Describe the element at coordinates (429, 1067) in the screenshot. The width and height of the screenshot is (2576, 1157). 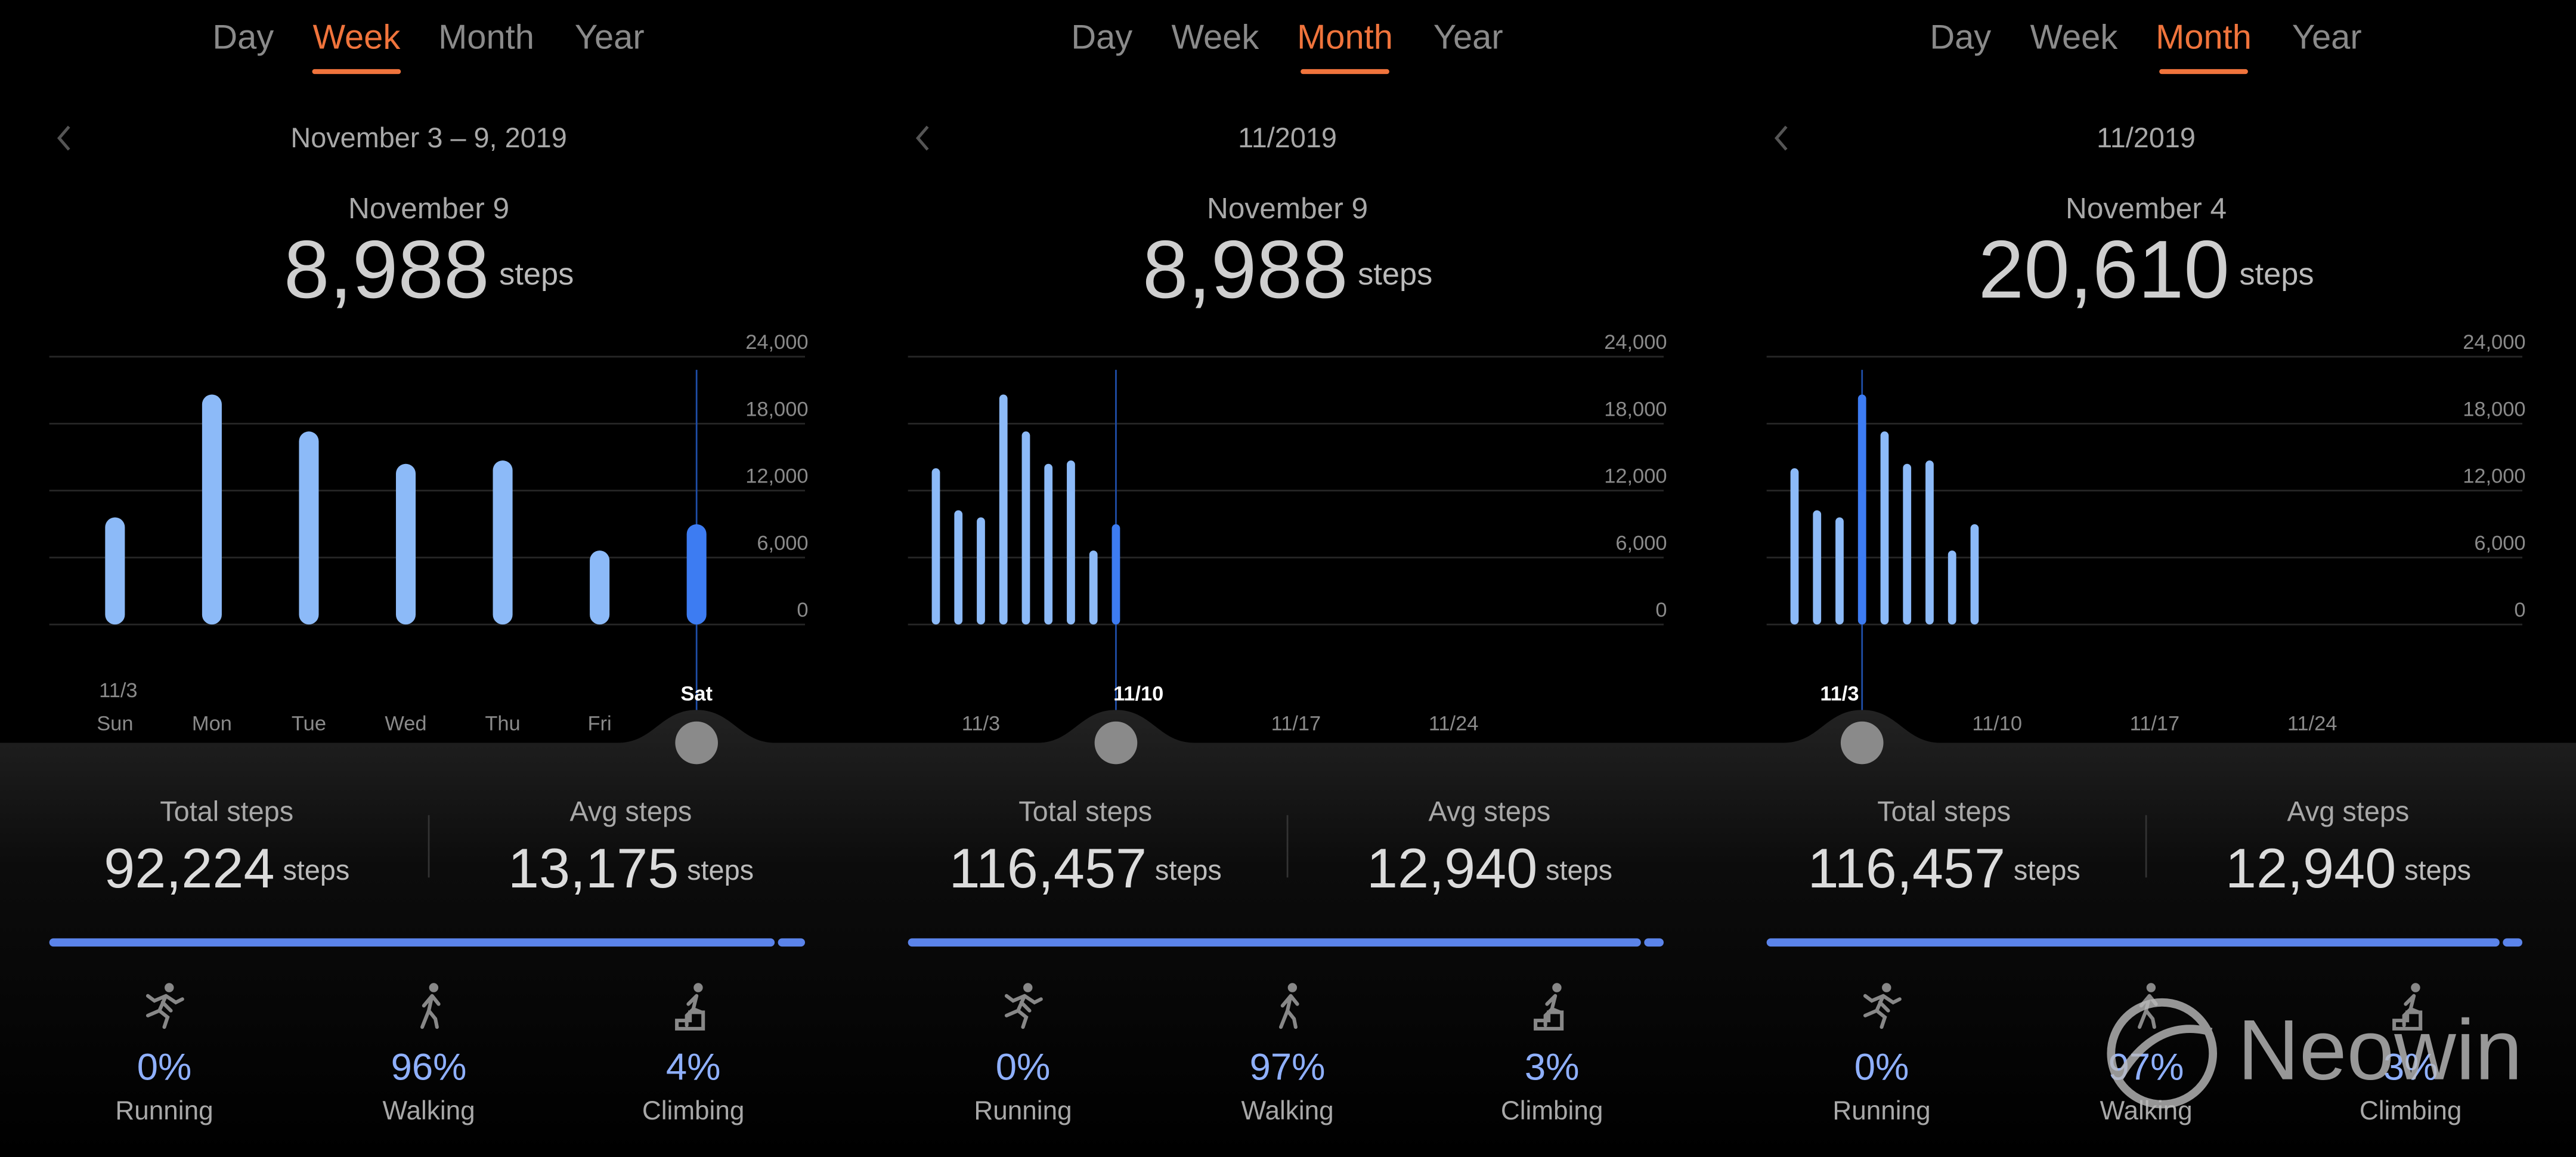
I see `activity-percent: 96%` at that location.